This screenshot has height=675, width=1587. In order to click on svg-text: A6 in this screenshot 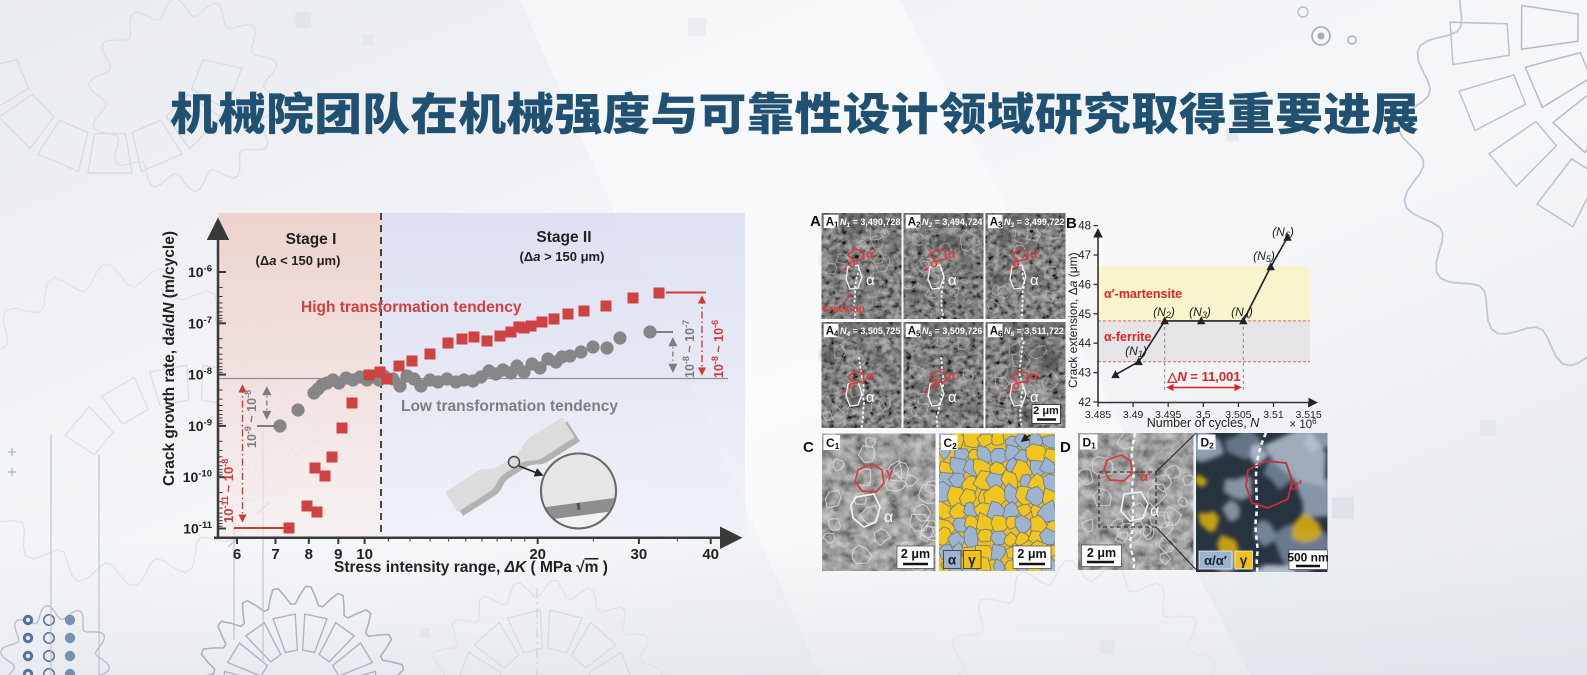, I will do `click(996, 331)`.